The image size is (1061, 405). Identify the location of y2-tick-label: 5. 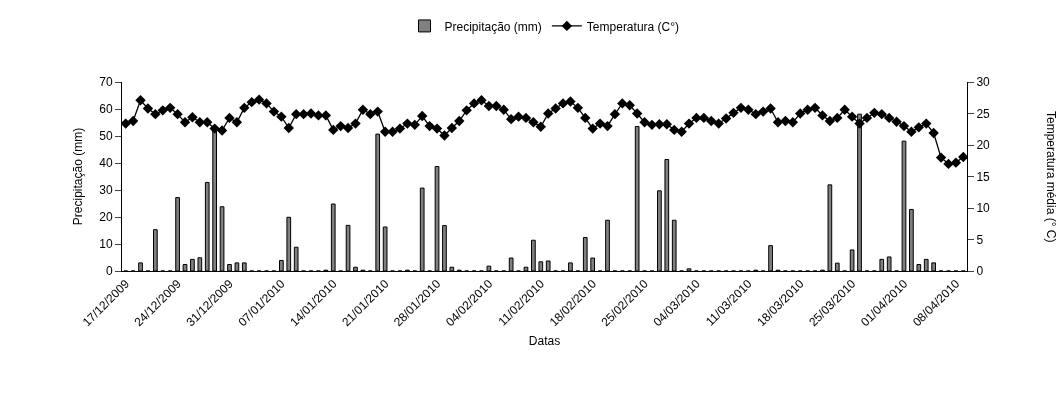
(980, 239).